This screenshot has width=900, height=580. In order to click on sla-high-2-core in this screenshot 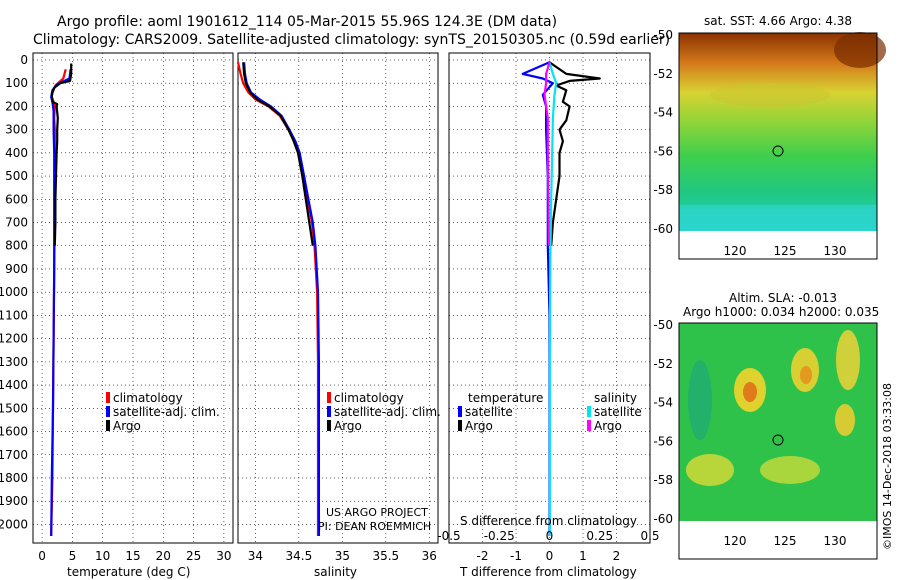, I will do `click(806, 375)`.